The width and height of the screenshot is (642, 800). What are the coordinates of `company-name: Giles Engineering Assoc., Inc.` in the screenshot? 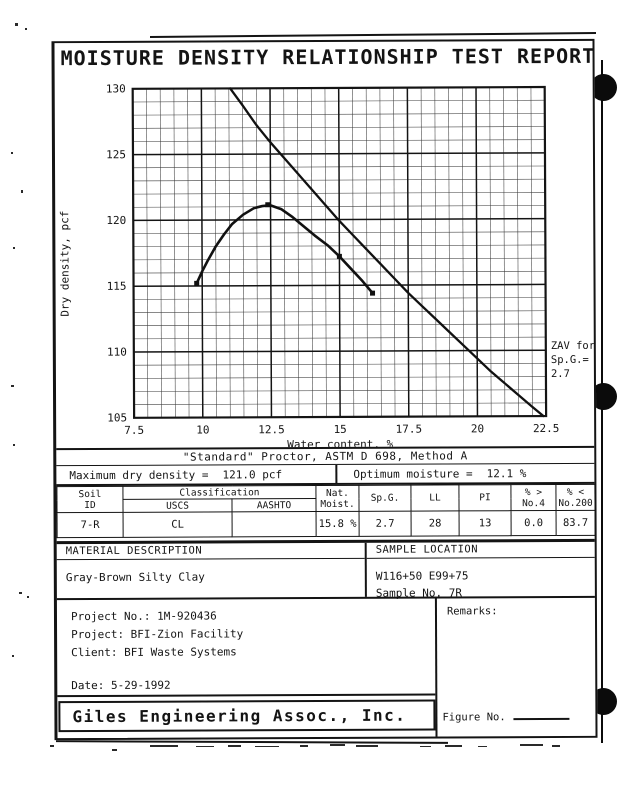 It's located at (247, 716).